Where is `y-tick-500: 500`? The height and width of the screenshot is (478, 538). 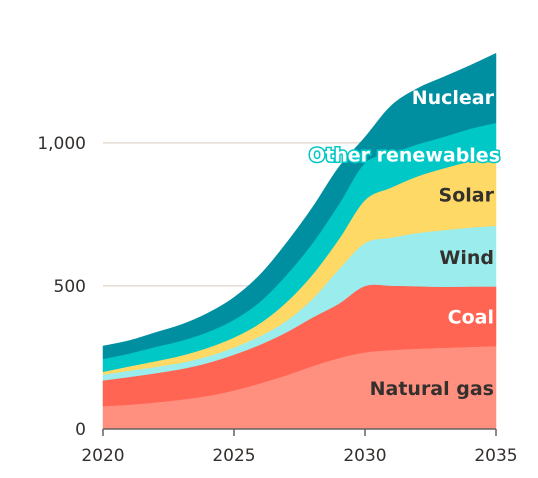
y-tick-500: 500 is located at coordinates (70, 287).